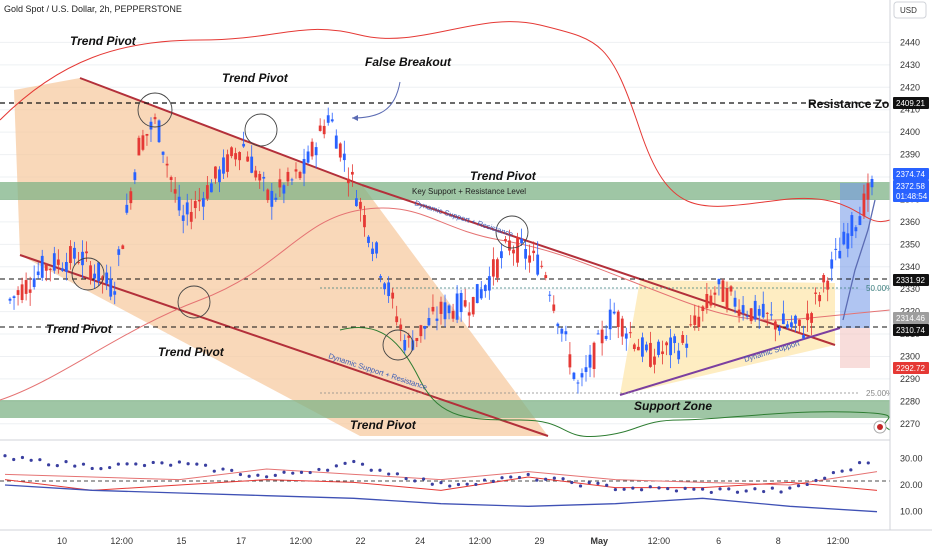 This screenshot has height=550, width=932. Describe the element at coordinates (910, 10) in the screenshot. I see `currency-button` at that location.